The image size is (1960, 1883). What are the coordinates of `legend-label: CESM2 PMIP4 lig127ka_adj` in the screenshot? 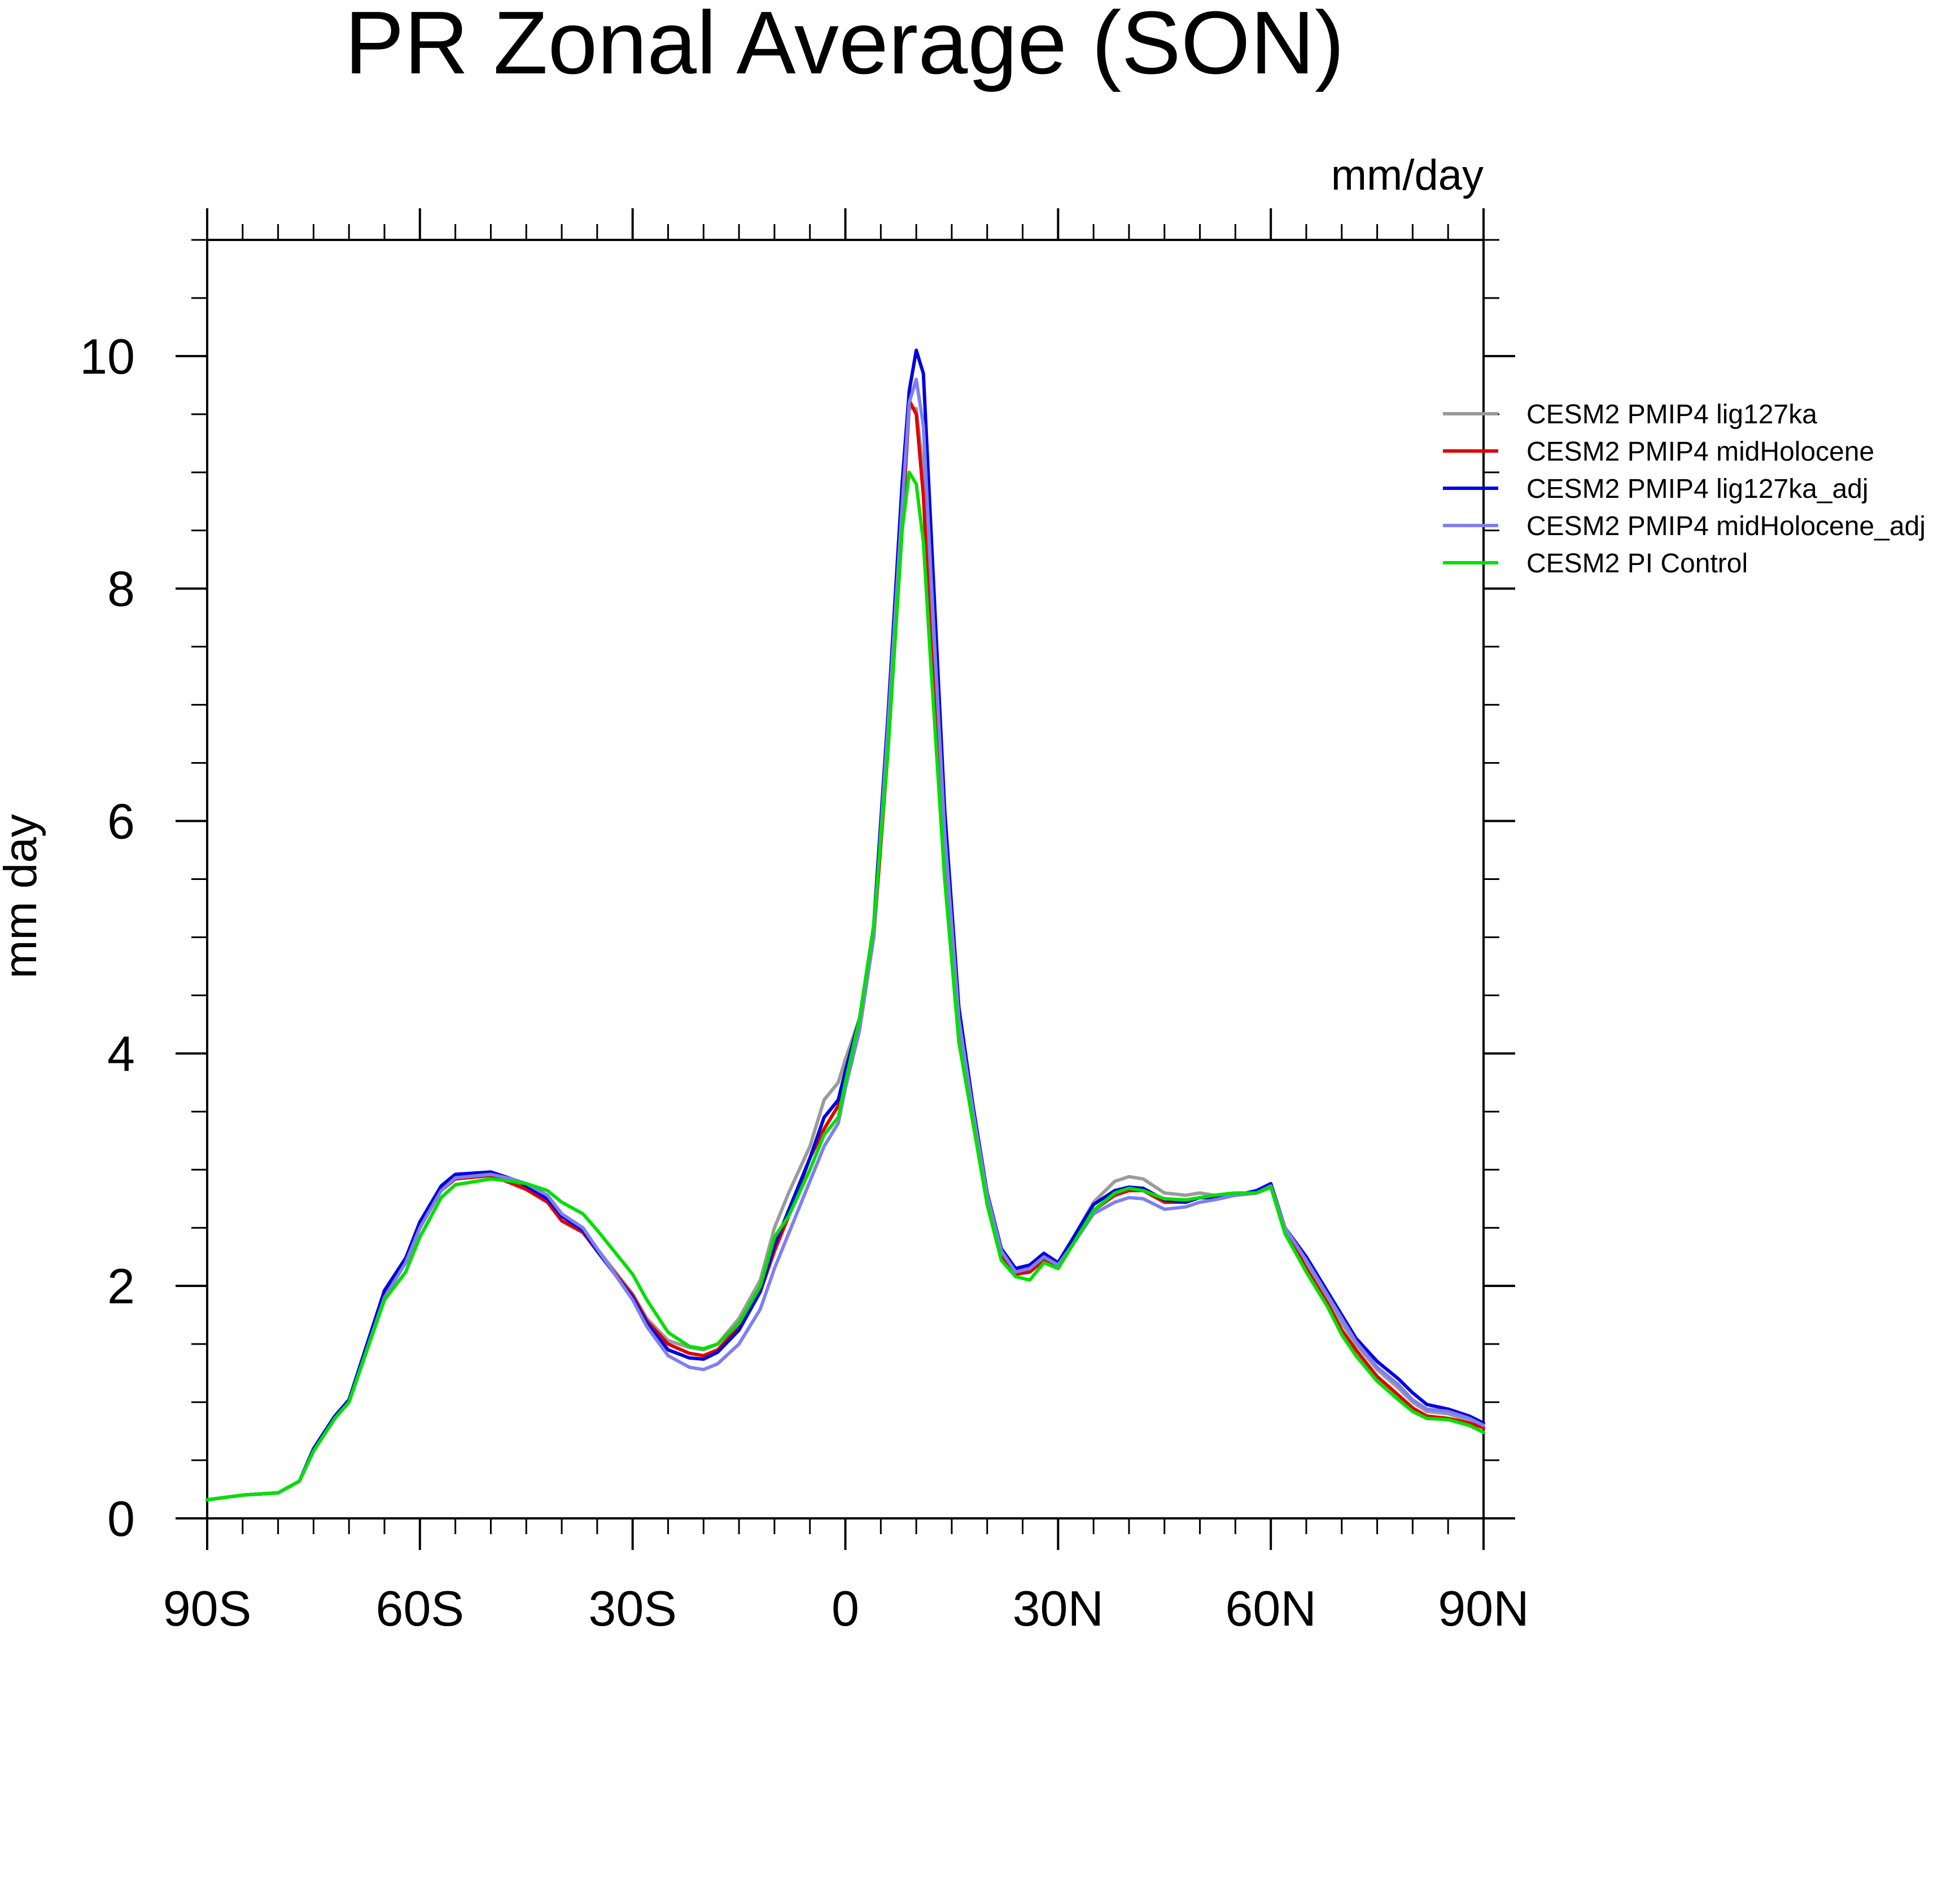 It's located at (1698, 489).